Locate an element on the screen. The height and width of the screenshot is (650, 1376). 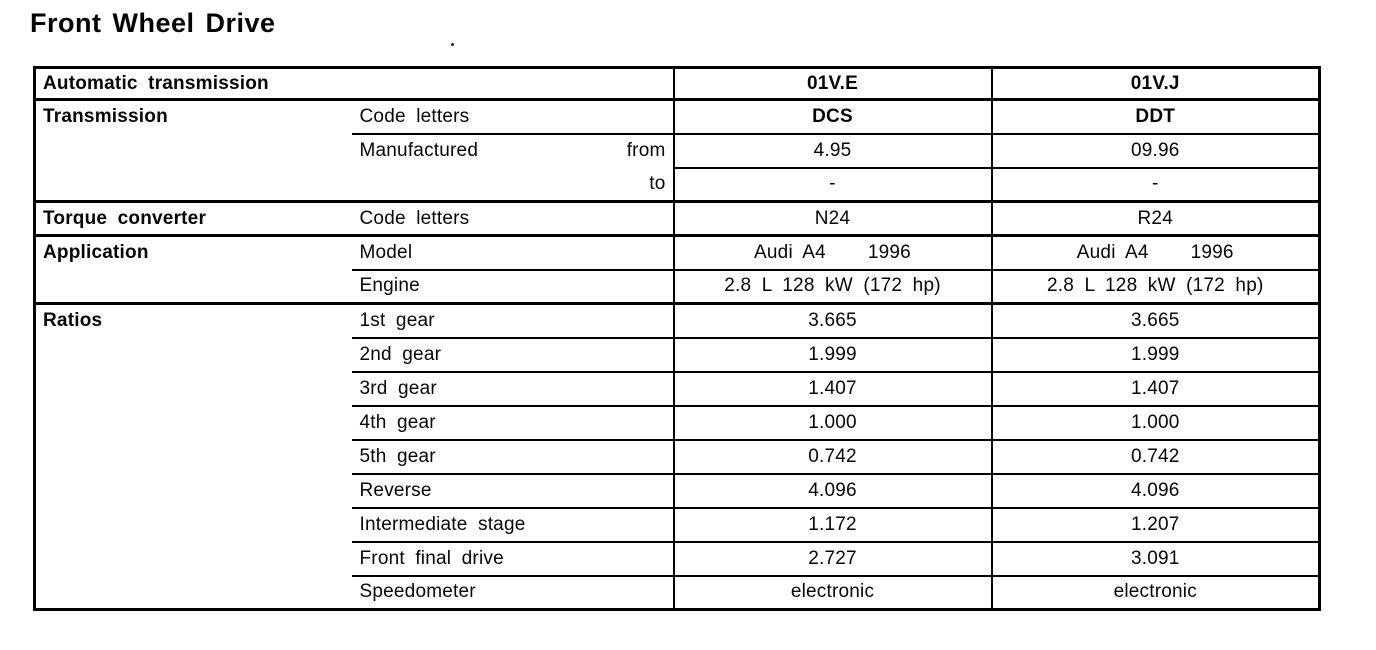
cell-1st-gear-j: 3.665 is located at coordinates (1155, 320).